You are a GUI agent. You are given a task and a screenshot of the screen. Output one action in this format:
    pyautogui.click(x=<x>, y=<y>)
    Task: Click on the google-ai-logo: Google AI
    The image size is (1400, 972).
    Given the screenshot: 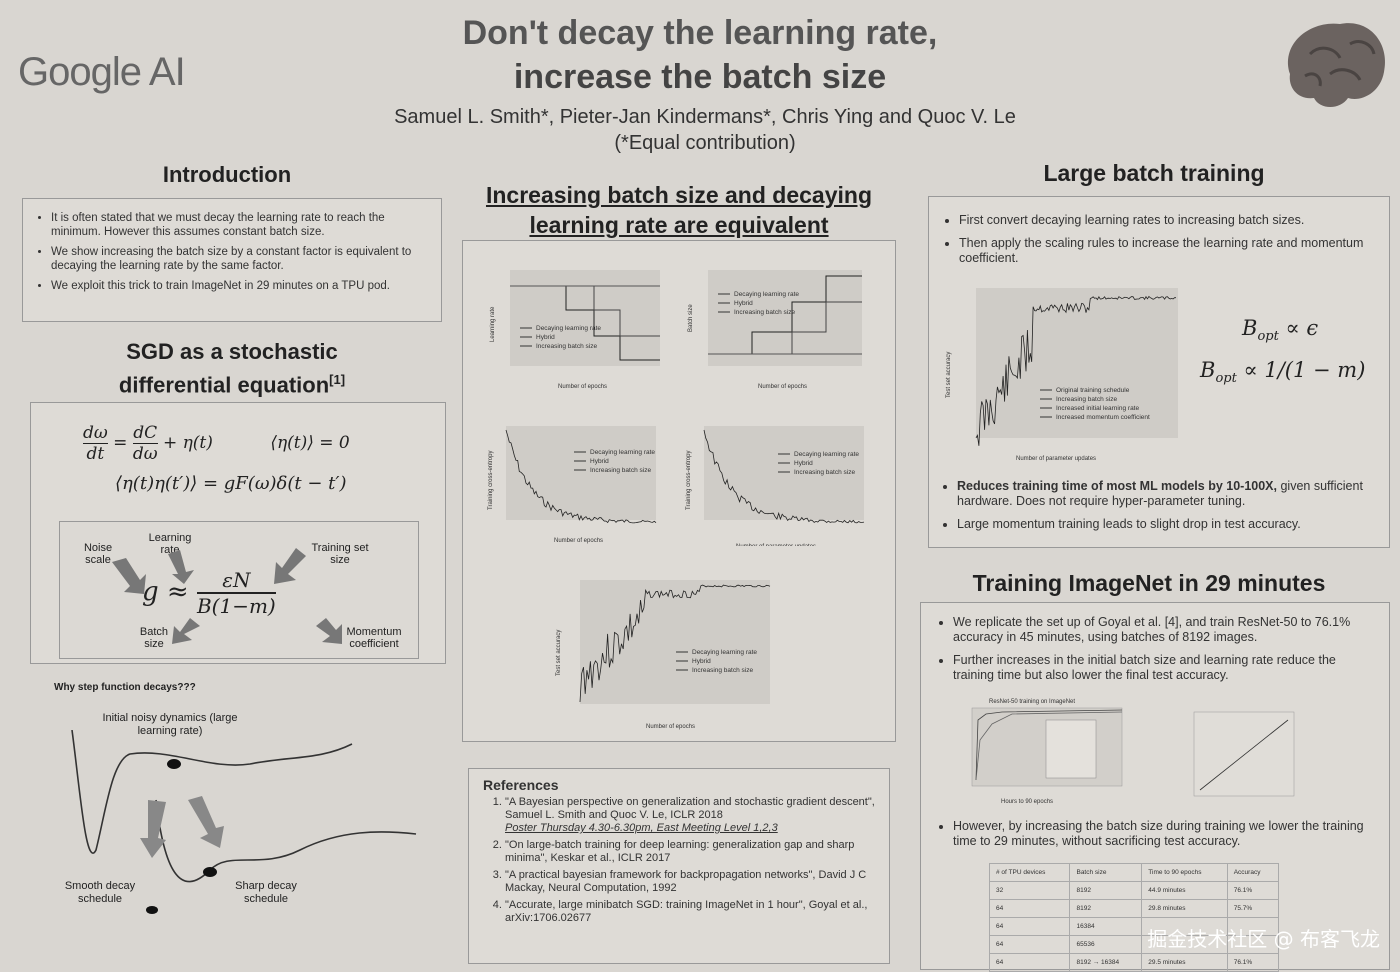 What is the action you would take?
    pyautogui.click(x=102, y=72)
    